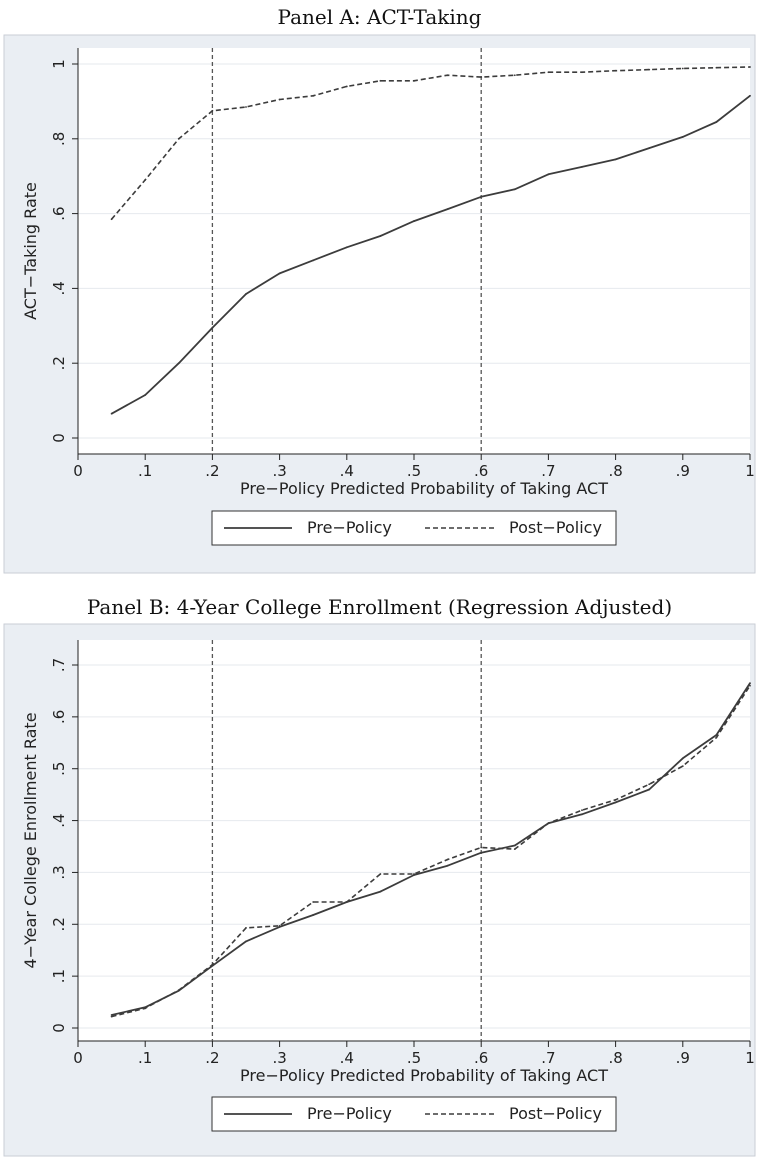 This screenshot has height=1157, width=759. Describe the element at coordinates (30, 251) in the screenshot. I see `y-axis-title: ACT−Taking Rate` at that location.